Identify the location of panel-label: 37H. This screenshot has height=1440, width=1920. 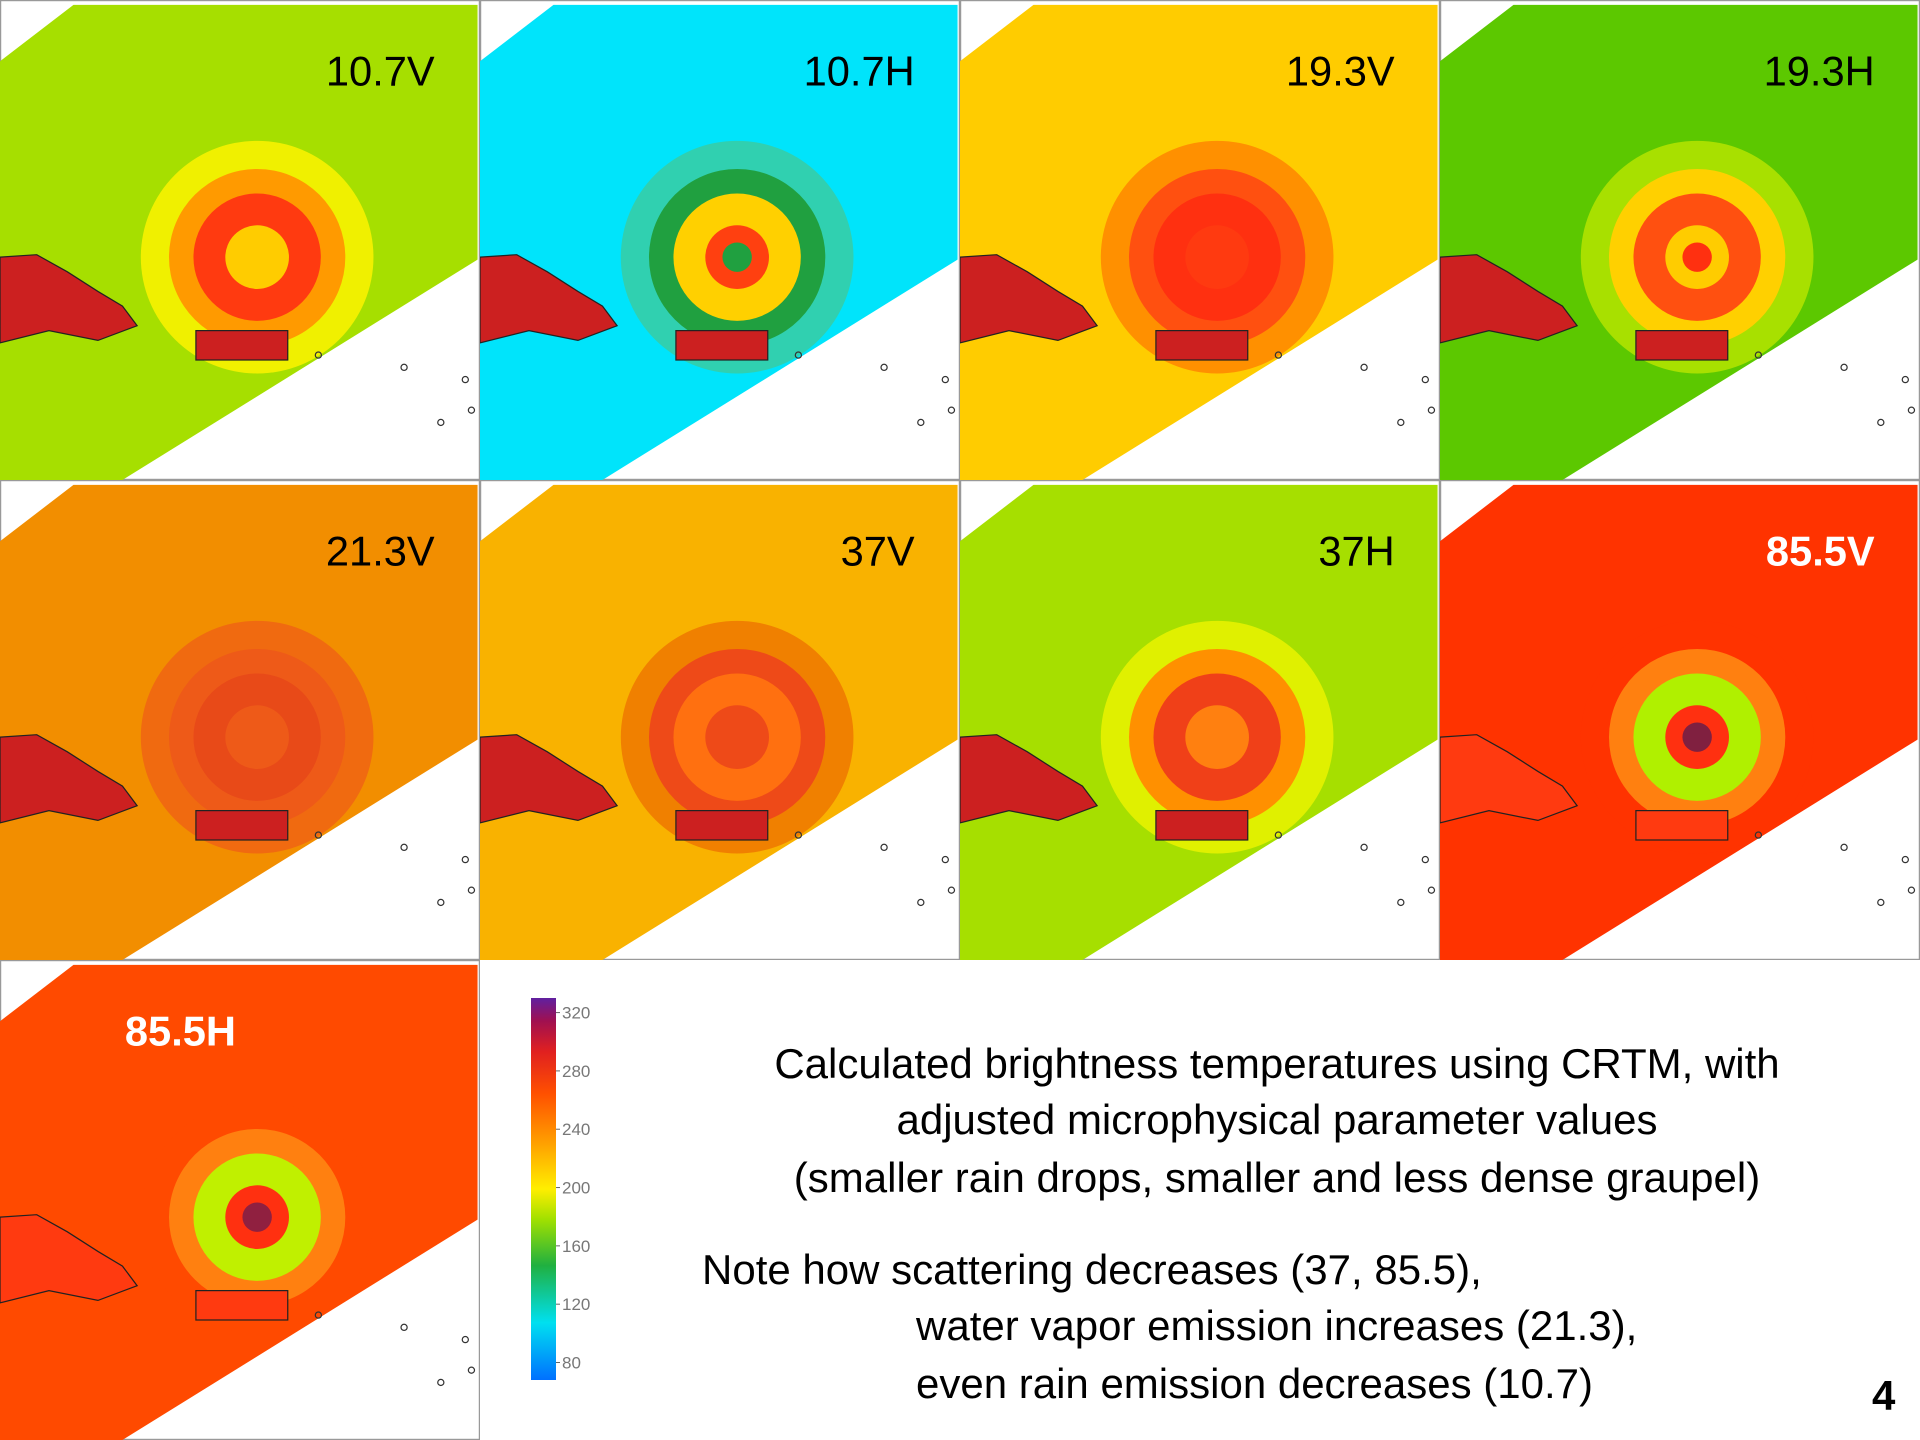
(1356, 551).